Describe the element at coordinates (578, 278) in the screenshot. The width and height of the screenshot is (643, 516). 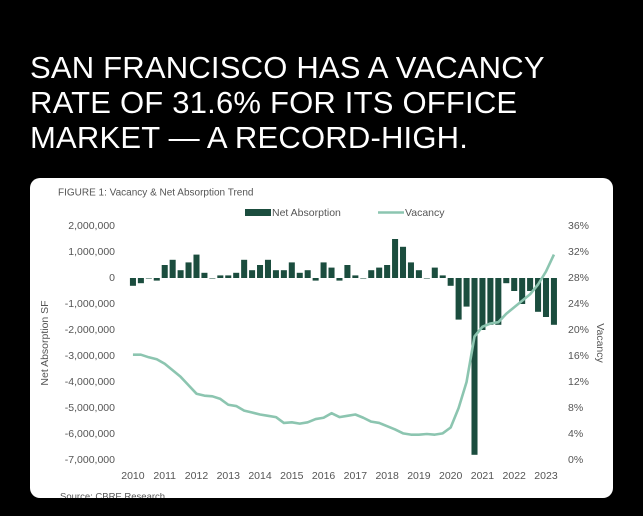
I see `y2-tick-label: 28%` at that location.